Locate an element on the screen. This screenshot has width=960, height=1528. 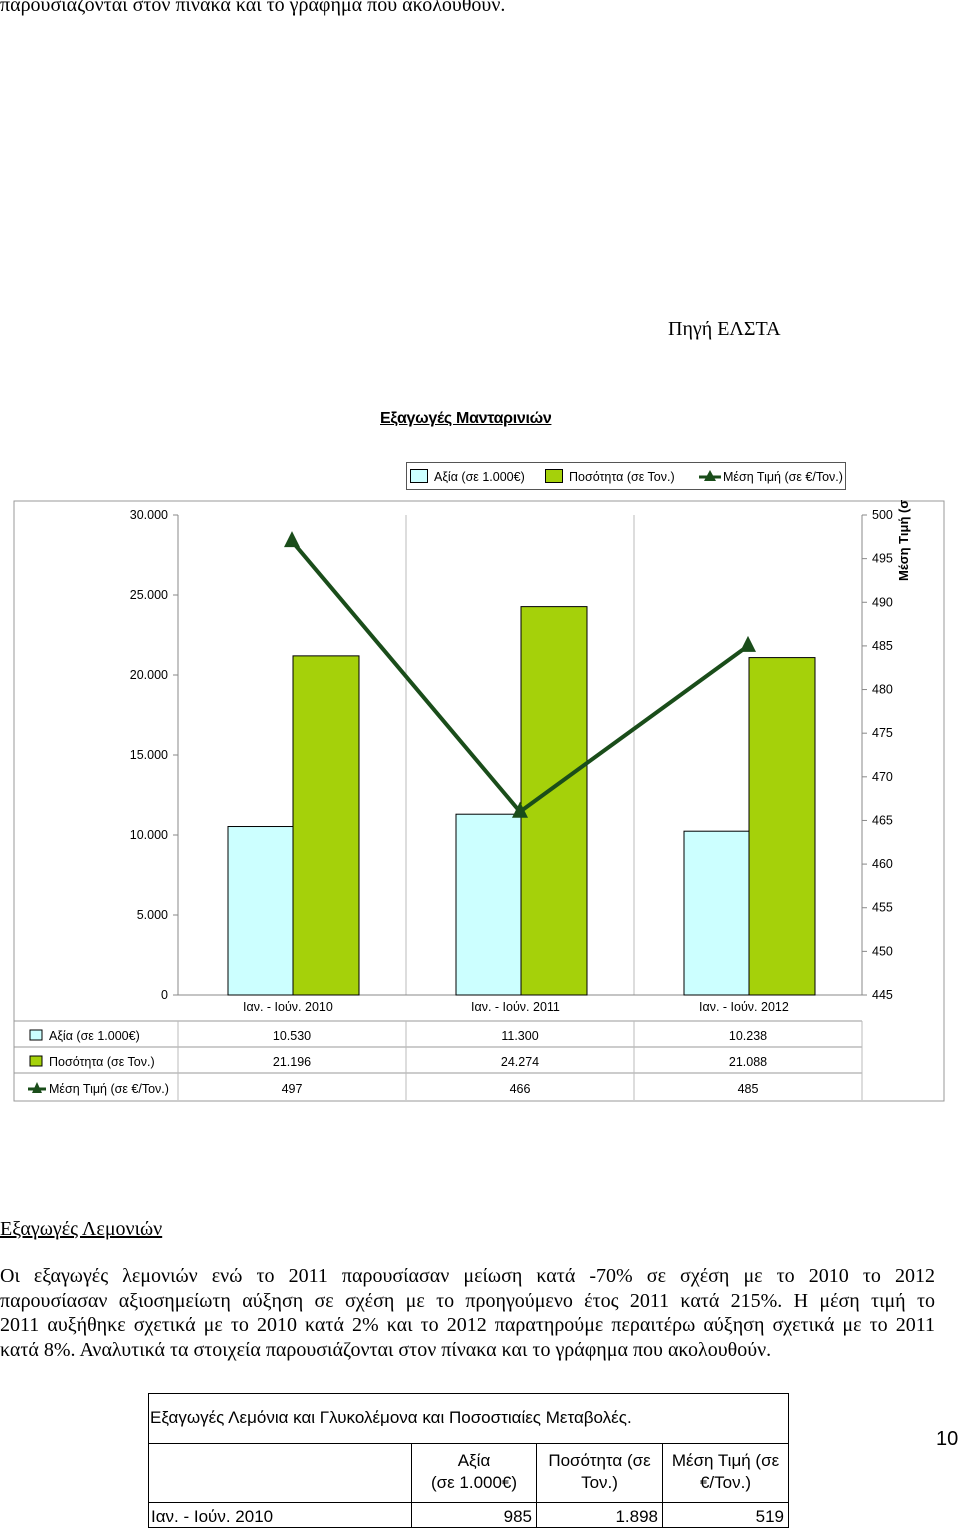
y-right-tick-label: 490 is located at coordinates (882, 602).